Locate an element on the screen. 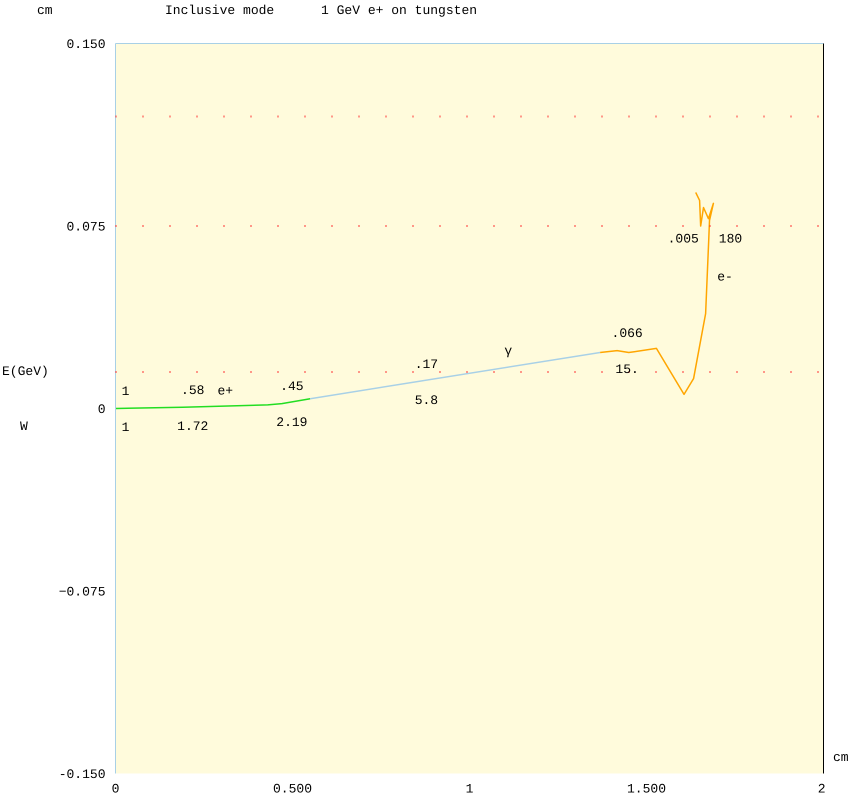 The width and height of the screenshot is (867, 797). series-label: e+ is located at coordinates (225, 391).